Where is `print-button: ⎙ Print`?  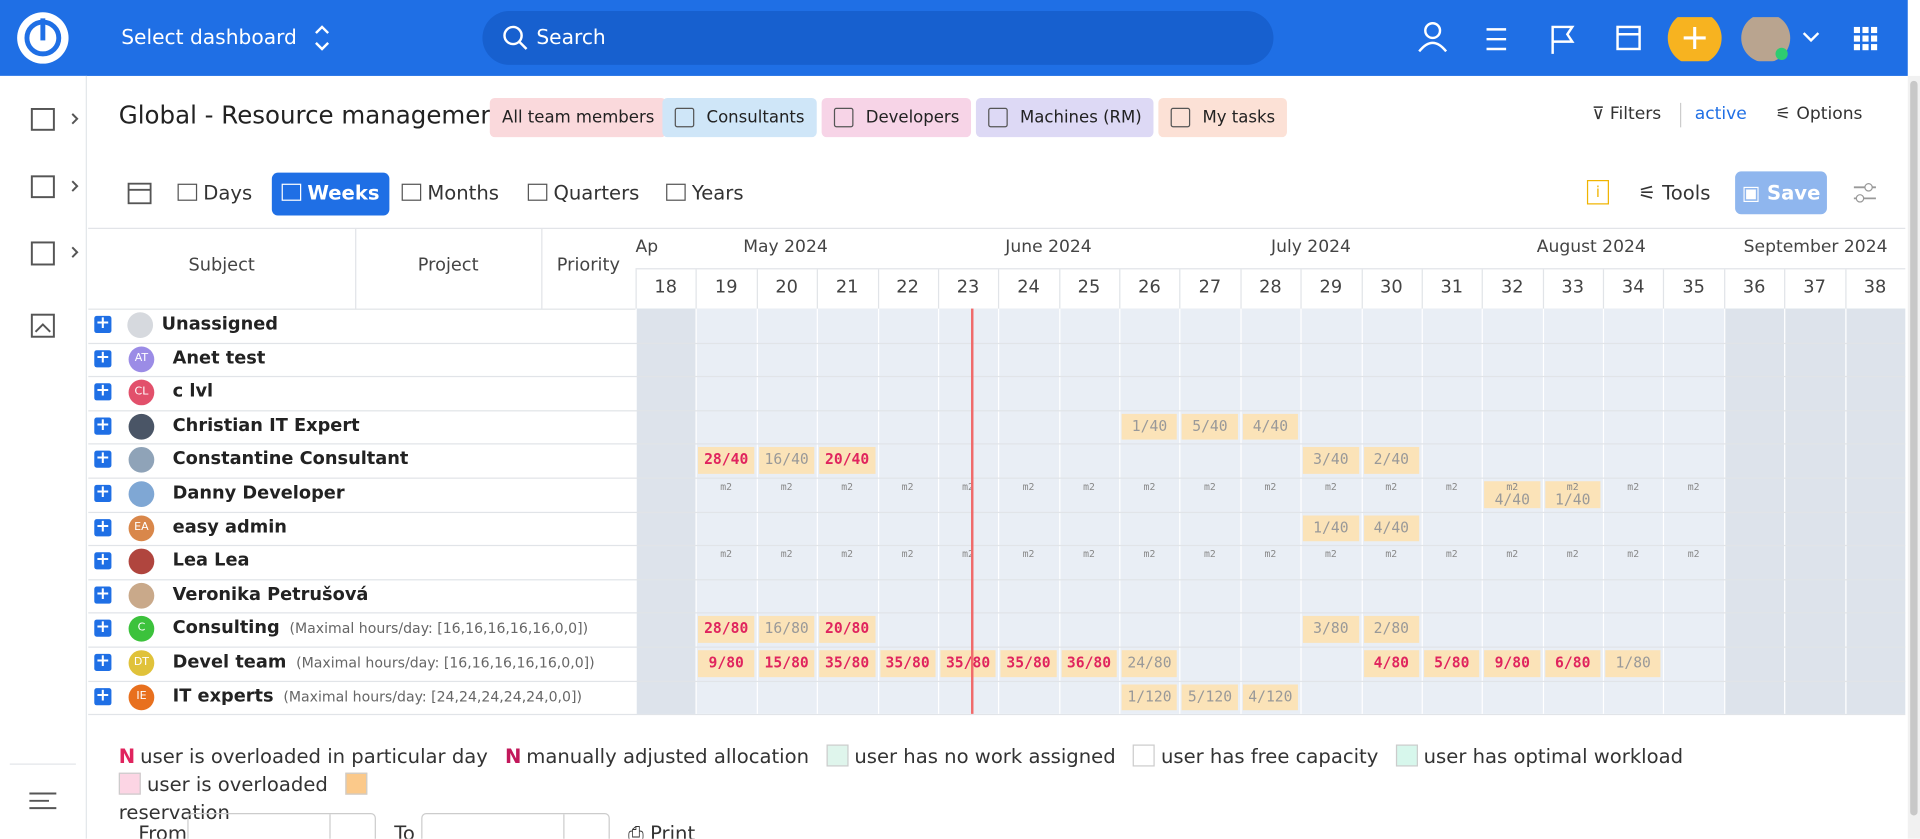 print-button: ⎙ Print is located at coordinates (661, 830).